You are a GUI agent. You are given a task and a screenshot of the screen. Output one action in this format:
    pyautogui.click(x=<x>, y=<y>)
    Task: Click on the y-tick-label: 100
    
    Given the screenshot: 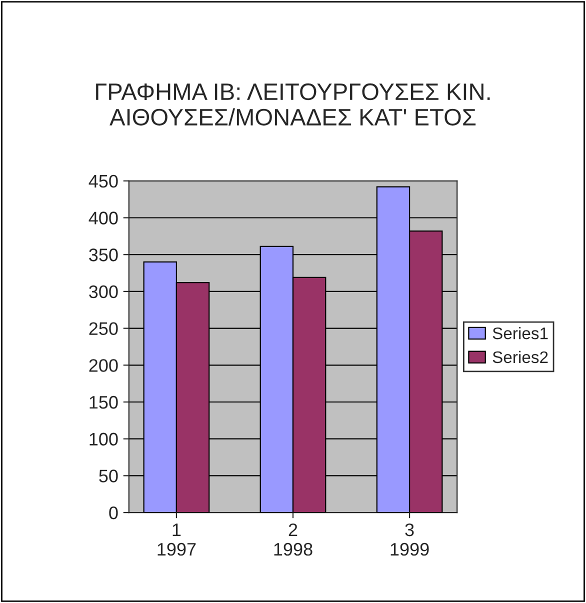 What is the action you would take?
    pyautogui.click(x=104, y=439)
    